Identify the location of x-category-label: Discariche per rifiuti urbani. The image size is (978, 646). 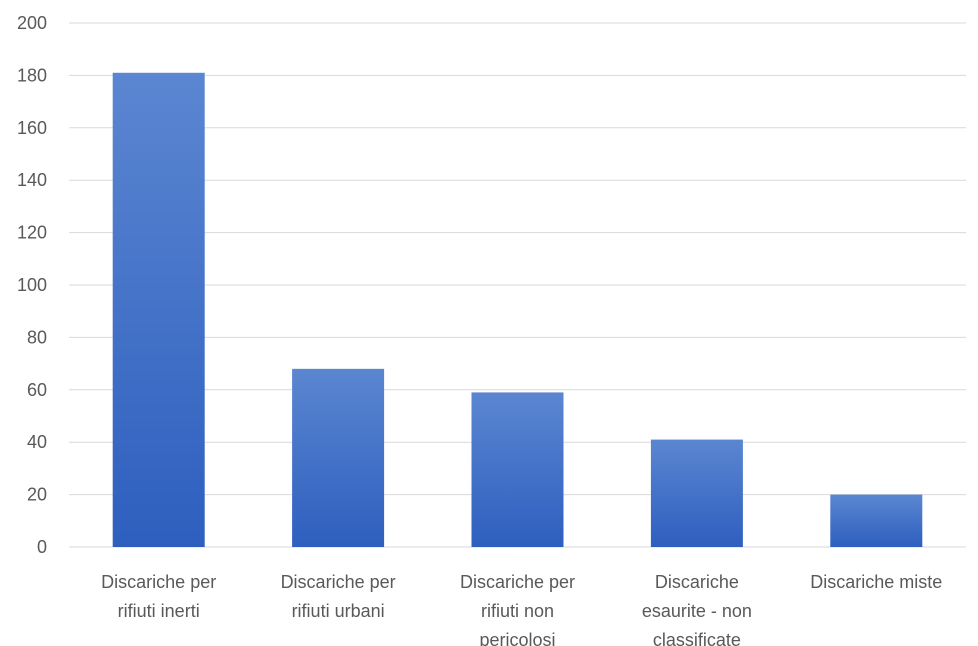
(338, 596).